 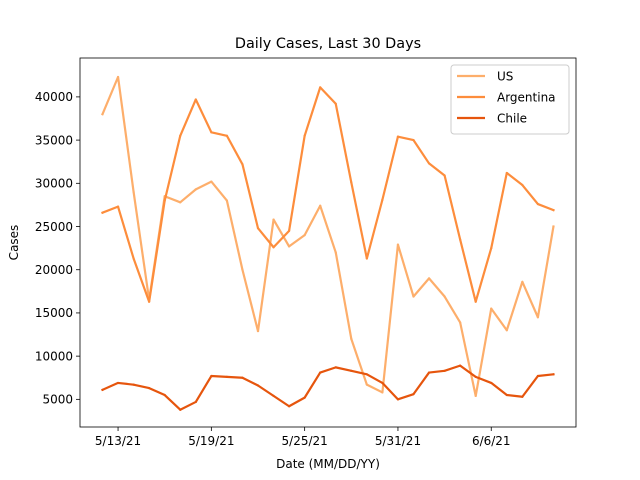 What do you see at coordinates (54, 313) in the screenshot?
I see `y-tick-label: 15000` at bounding box center [54, 313].